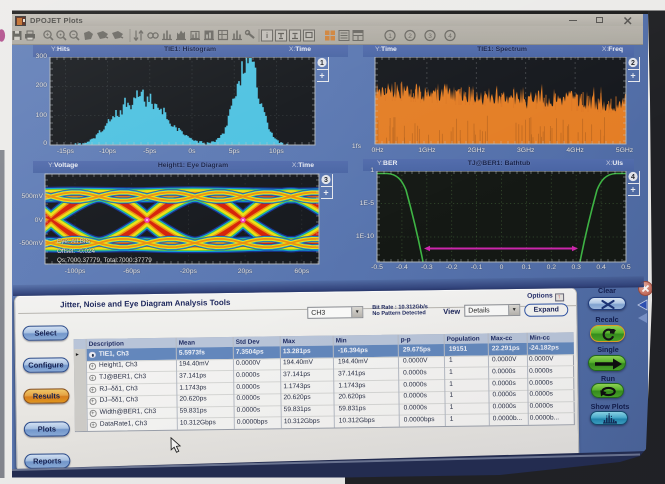  I want to click on svg-text: 2, so click(633, 63).